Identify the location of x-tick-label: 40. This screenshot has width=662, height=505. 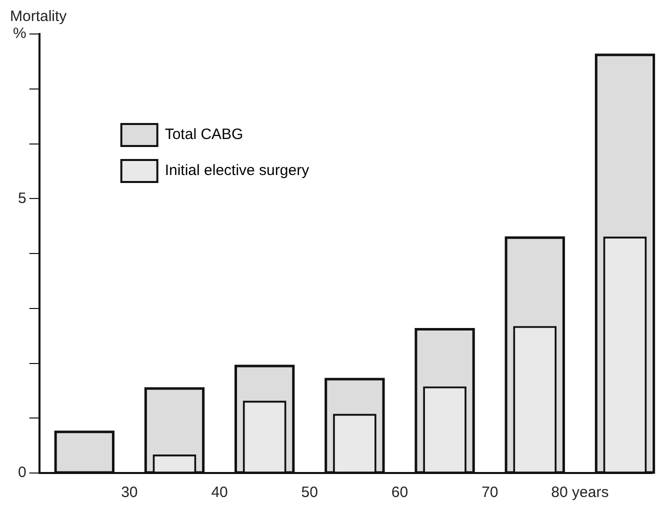
(219, 493).